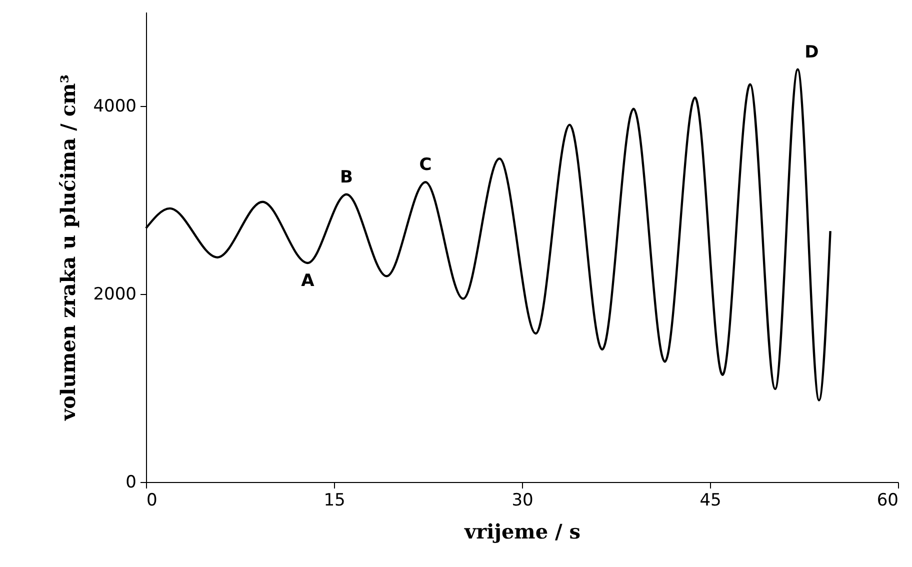 The width and height of the screenshot is (912, 567). Describe the element at coordinates (114, 106) in the screenshot. I see `y-tick-label: 4000` at that location.